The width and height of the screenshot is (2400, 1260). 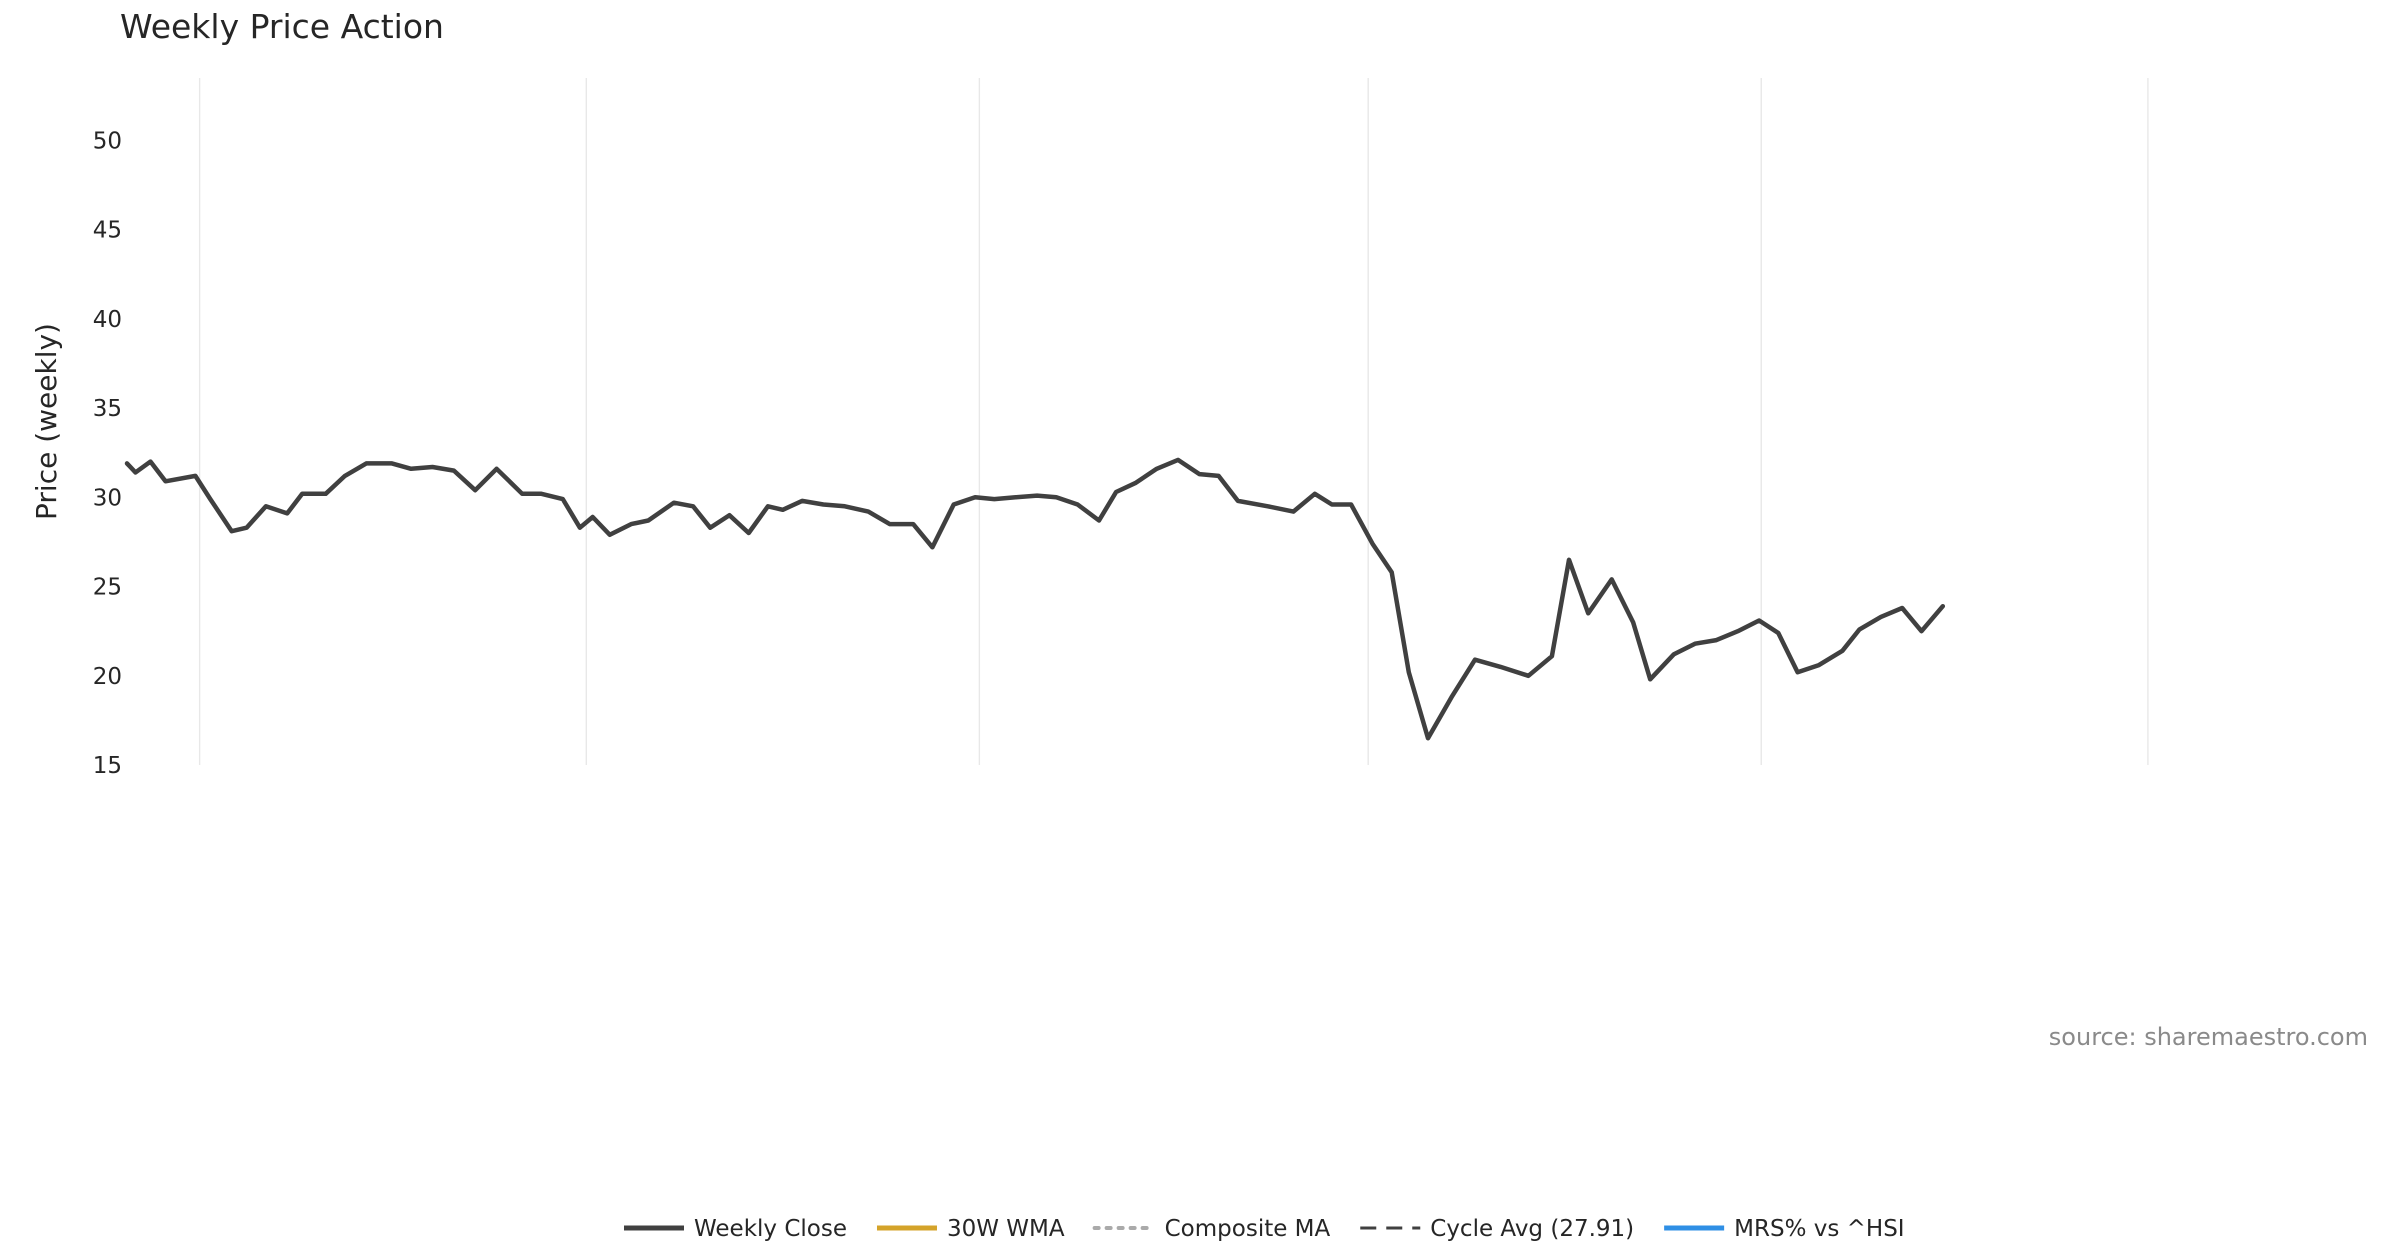 What do you see at coordinates (1532, 1229) in the screenshot?
I see `legend-label-cycle-avg-27-91: Cycle Avg (27.91)` at bounding box center [1532, 1229].